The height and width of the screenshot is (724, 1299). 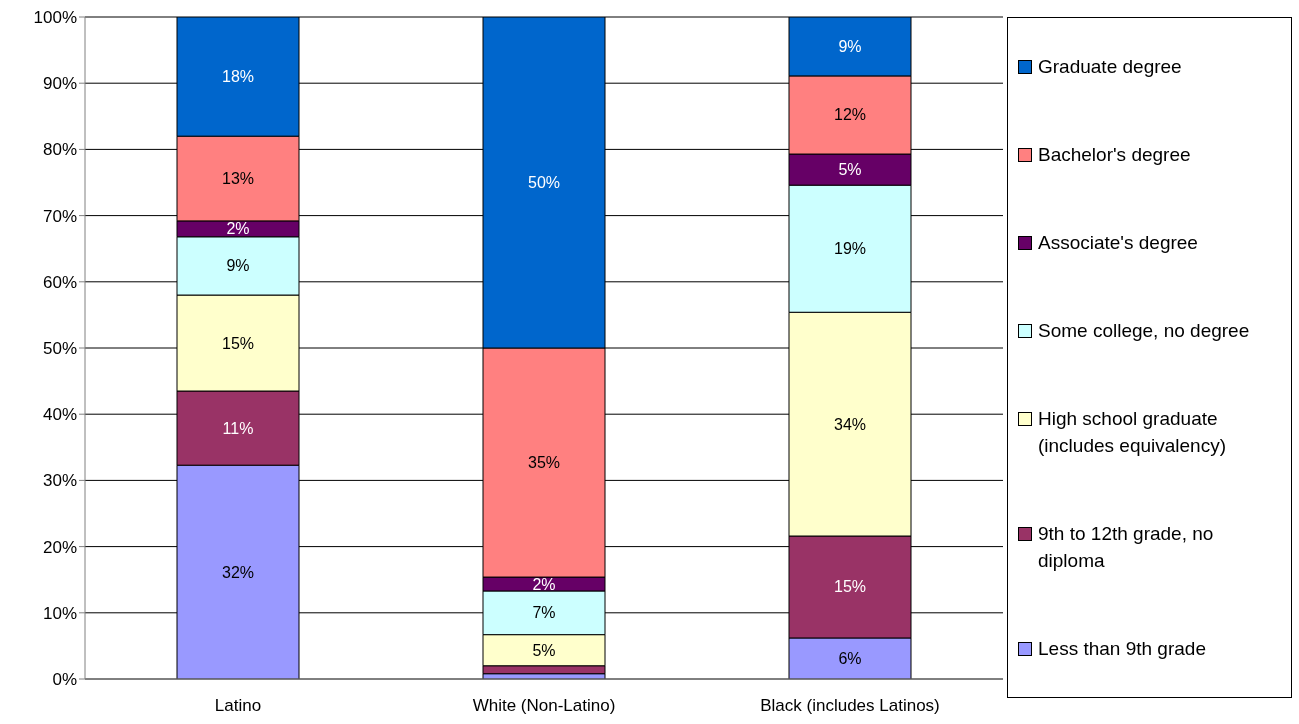 I want to click on legend-label: Associate's degree, so click(x=1118, y=242).